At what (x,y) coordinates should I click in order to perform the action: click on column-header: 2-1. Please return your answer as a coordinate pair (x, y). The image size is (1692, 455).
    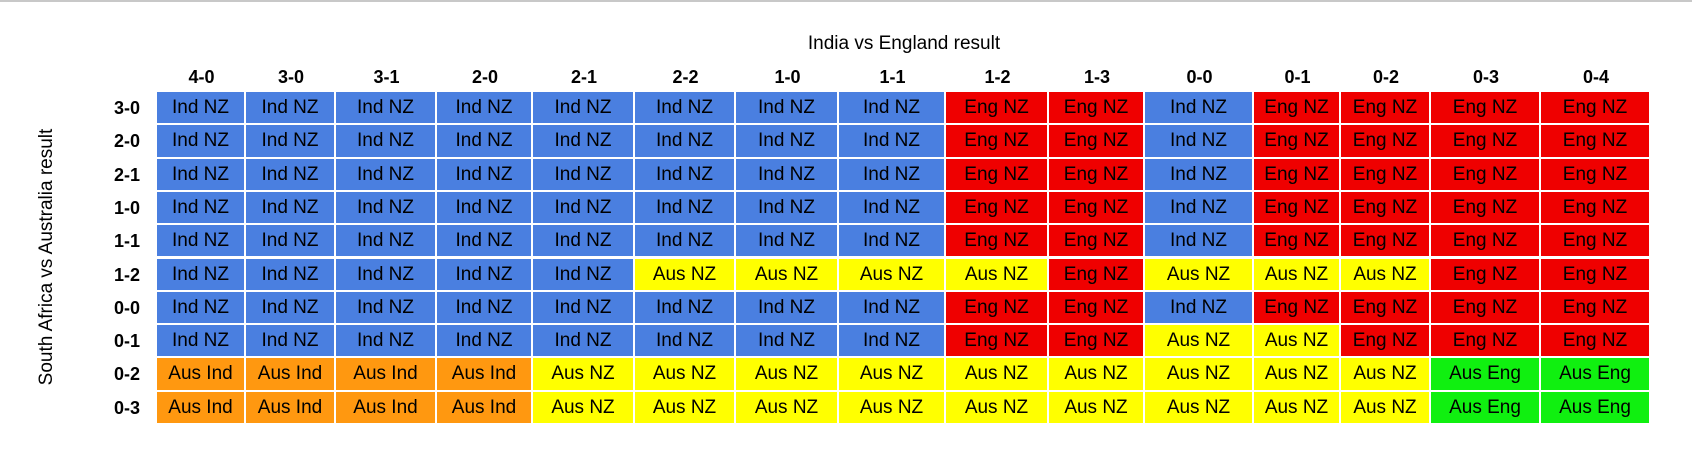
    Looking at the image, I should click on (583, 77).